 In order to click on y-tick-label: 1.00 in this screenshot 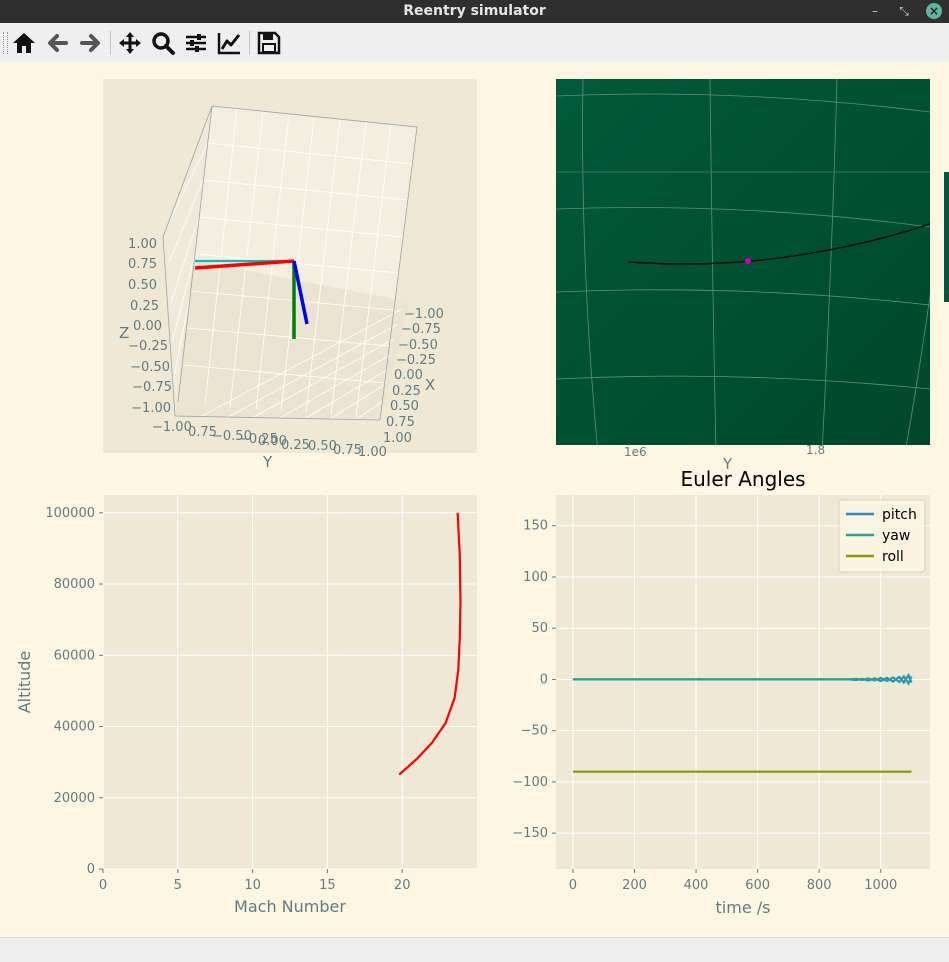, I will do `click(372, 452)`.